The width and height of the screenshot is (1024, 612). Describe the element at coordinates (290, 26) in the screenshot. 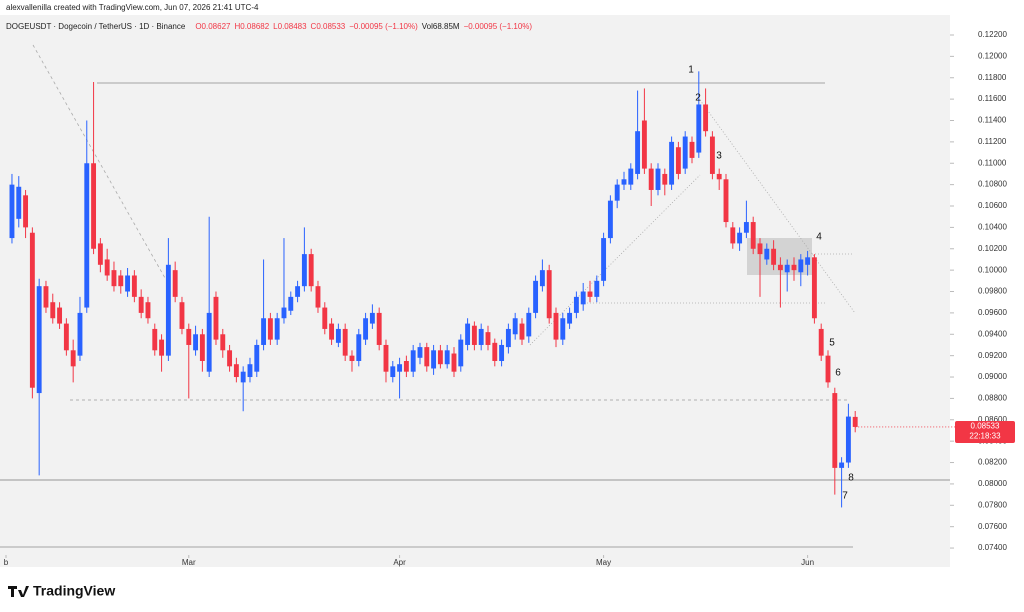

I see `quote-item: L0.08483` at that location.